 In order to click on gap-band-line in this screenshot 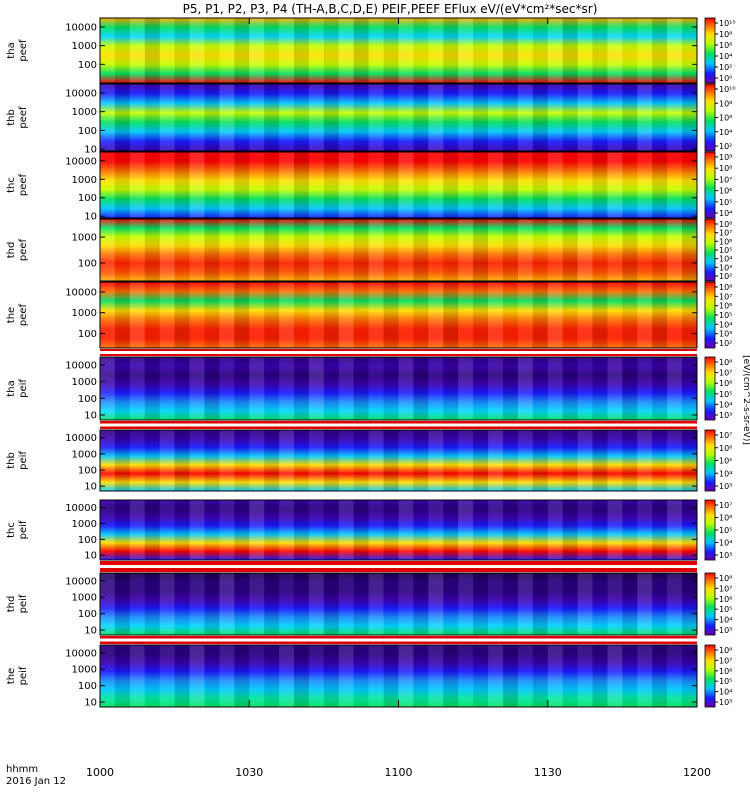, I will do `click(398, 352)`.